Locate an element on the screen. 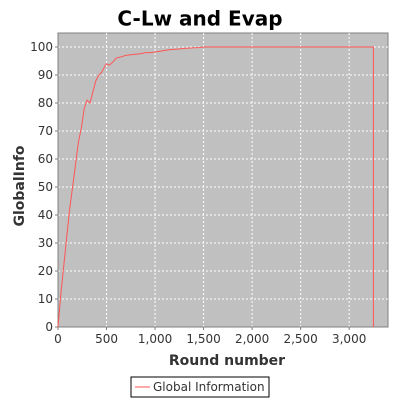  y-tick-label: 40 is located at coordinates (45, 215).